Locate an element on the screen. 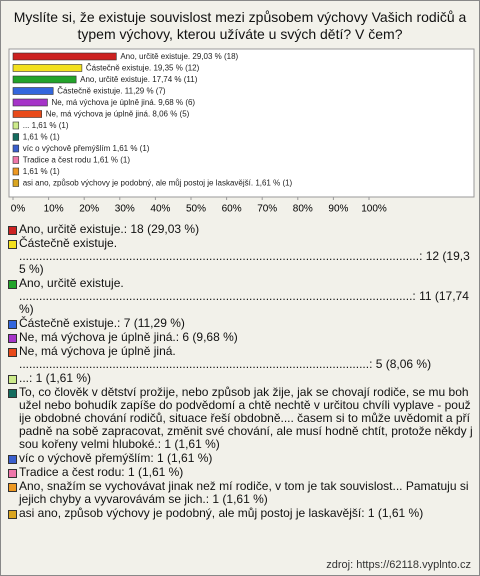 The width and height of the screenshot is (480, 576). bar-category: Tradice a čest rodu is located at coordinates (57, 160).